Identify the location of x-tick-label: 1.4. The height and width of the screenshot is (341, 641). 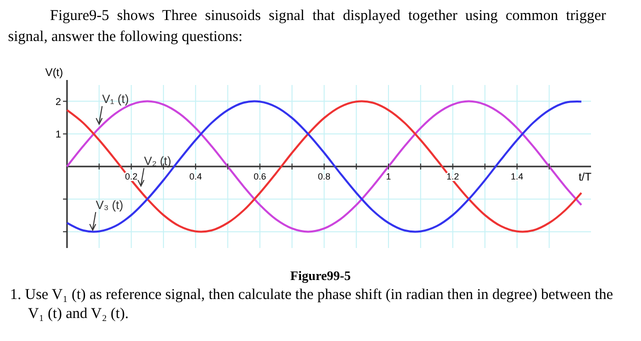
(517, 177).